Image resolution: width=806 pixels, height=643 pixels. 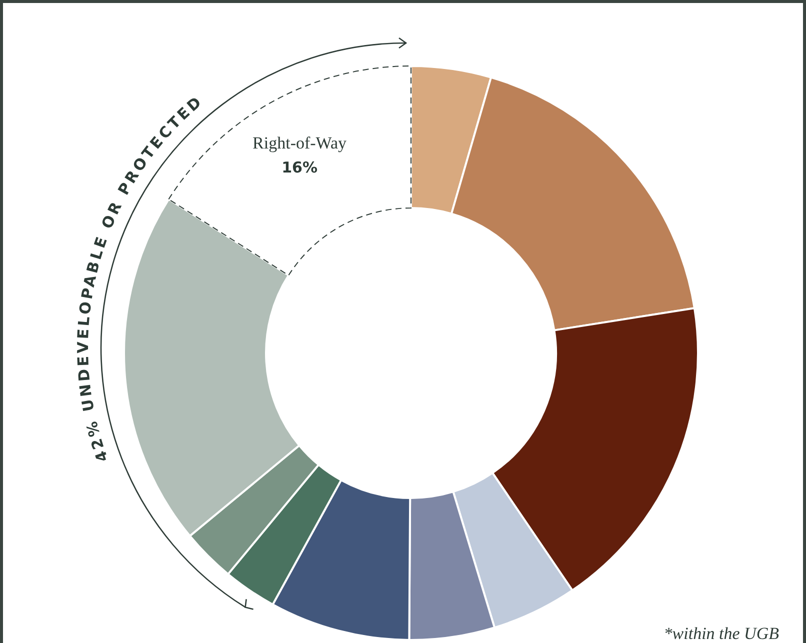 I want to click on slice-label: Right-of-Way, so click(x=300, y=142).